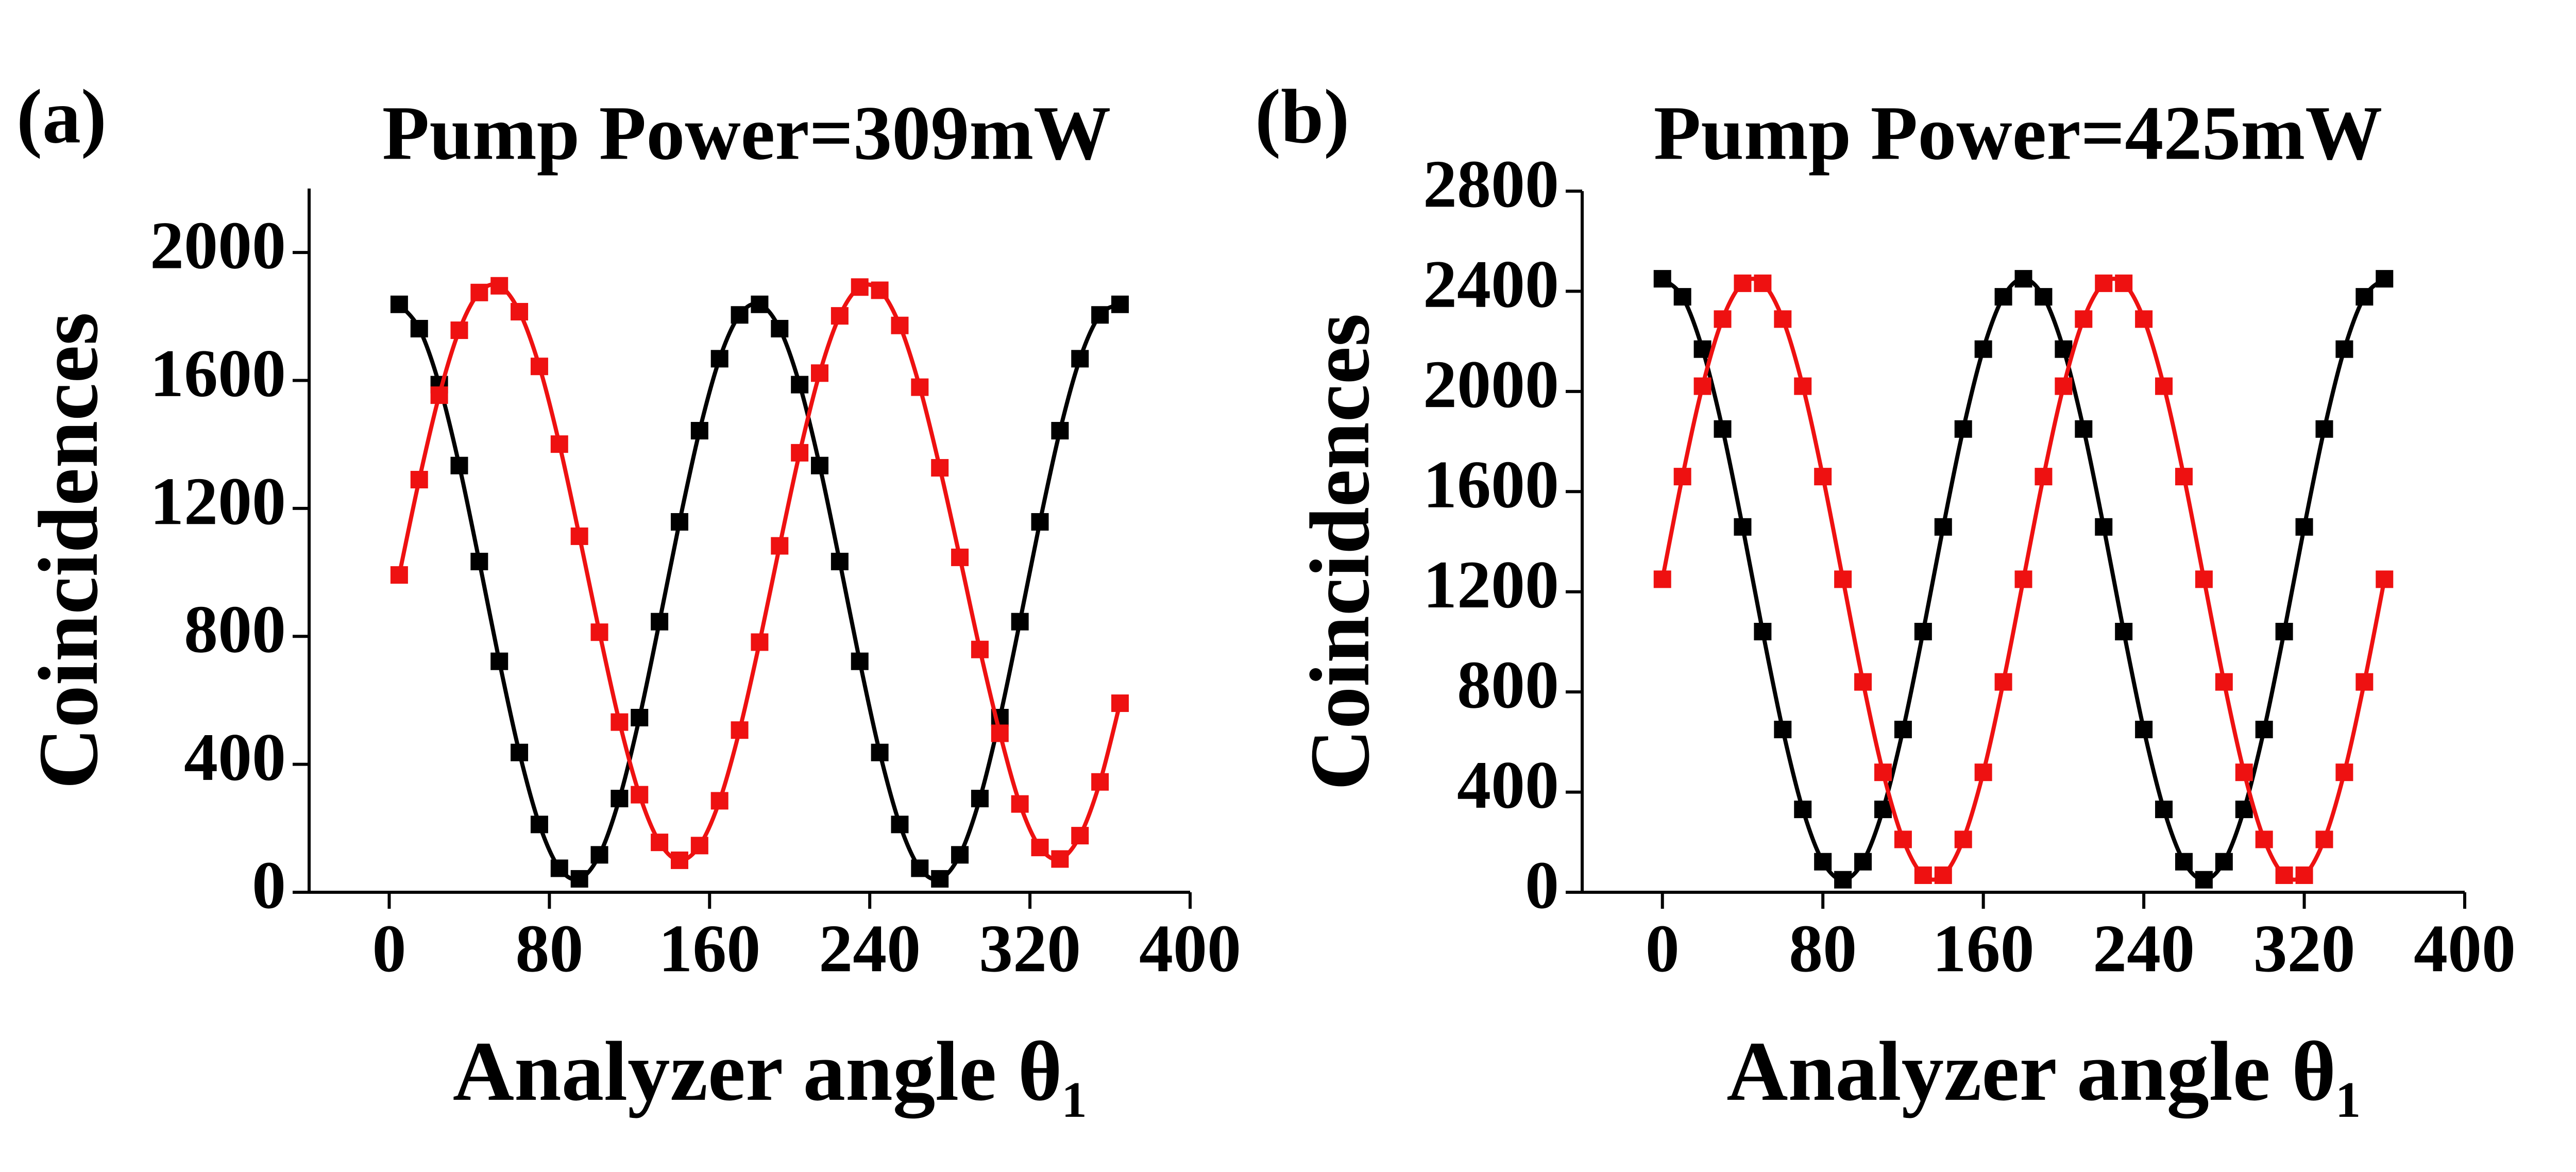 The height and width of the screenshot is (1172, 2576). What do you see at coordinates (1190, 948) in the screenshot?
I see `x-tick-label: 400` at bounding box center [1190, 948].